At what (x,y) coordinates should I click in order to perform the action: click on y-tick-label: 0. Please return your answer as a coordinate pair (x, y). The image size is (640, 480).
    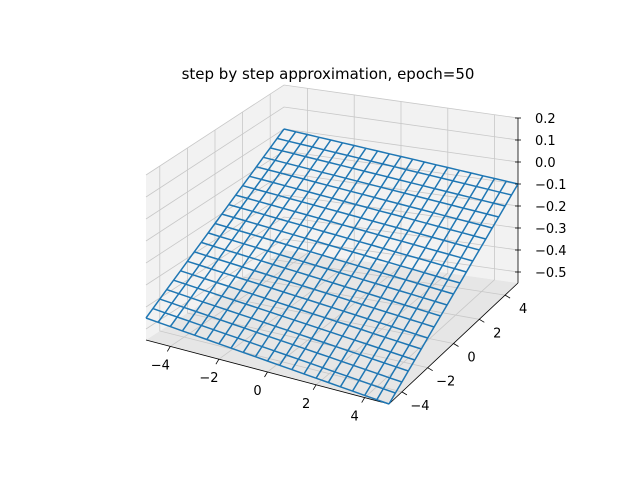
    Looking at the image, I should click on (471, 358).